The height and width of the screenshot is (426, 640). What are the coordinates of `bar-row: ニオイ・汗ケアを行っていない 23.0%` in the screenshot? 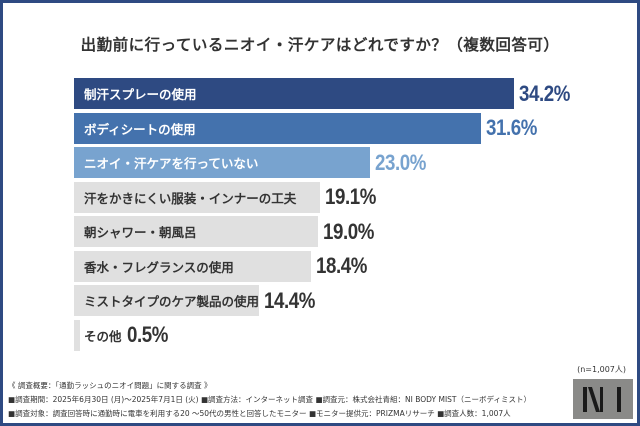 It's located at (344, 162).